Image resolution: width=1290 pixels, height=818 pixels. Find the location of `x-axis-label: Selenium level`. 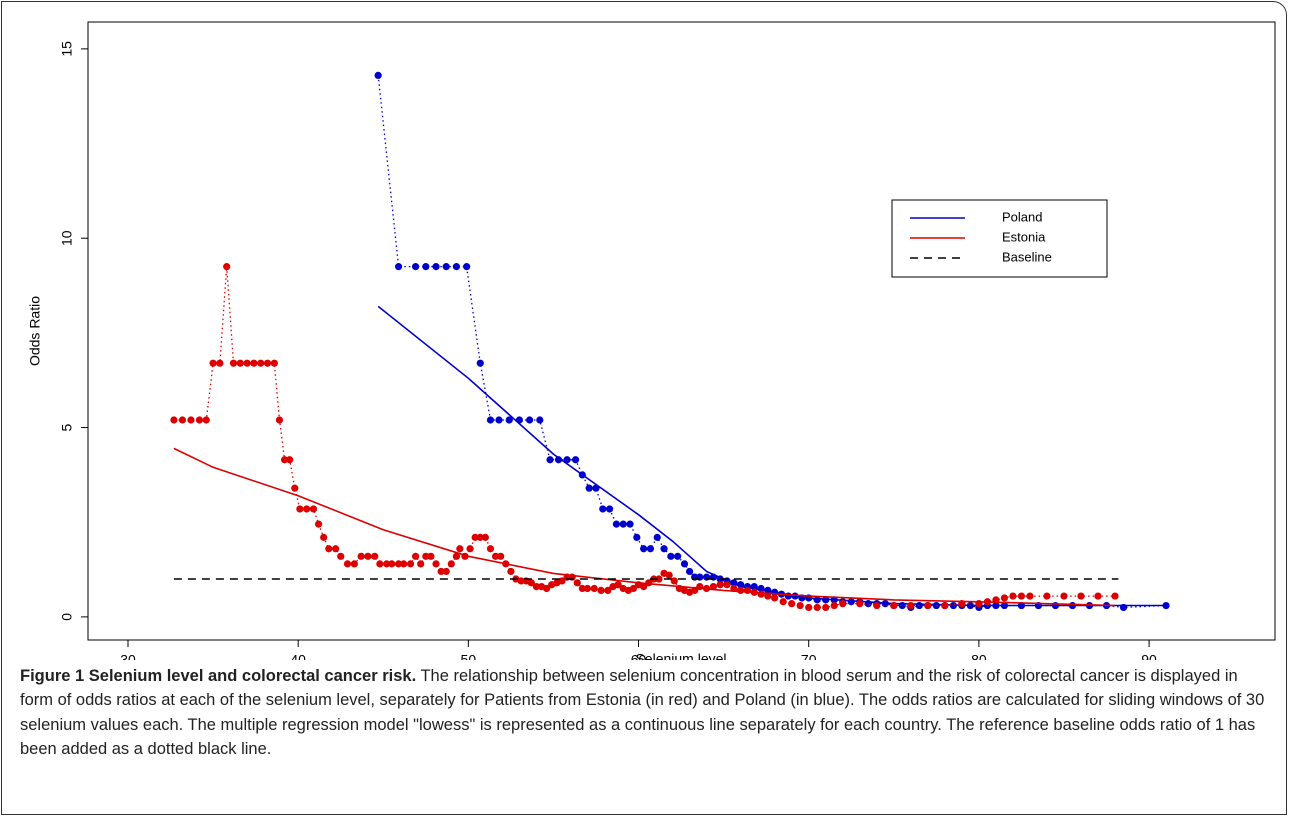

x-axis-label: Selenium level is located at coordinates (680, 655).